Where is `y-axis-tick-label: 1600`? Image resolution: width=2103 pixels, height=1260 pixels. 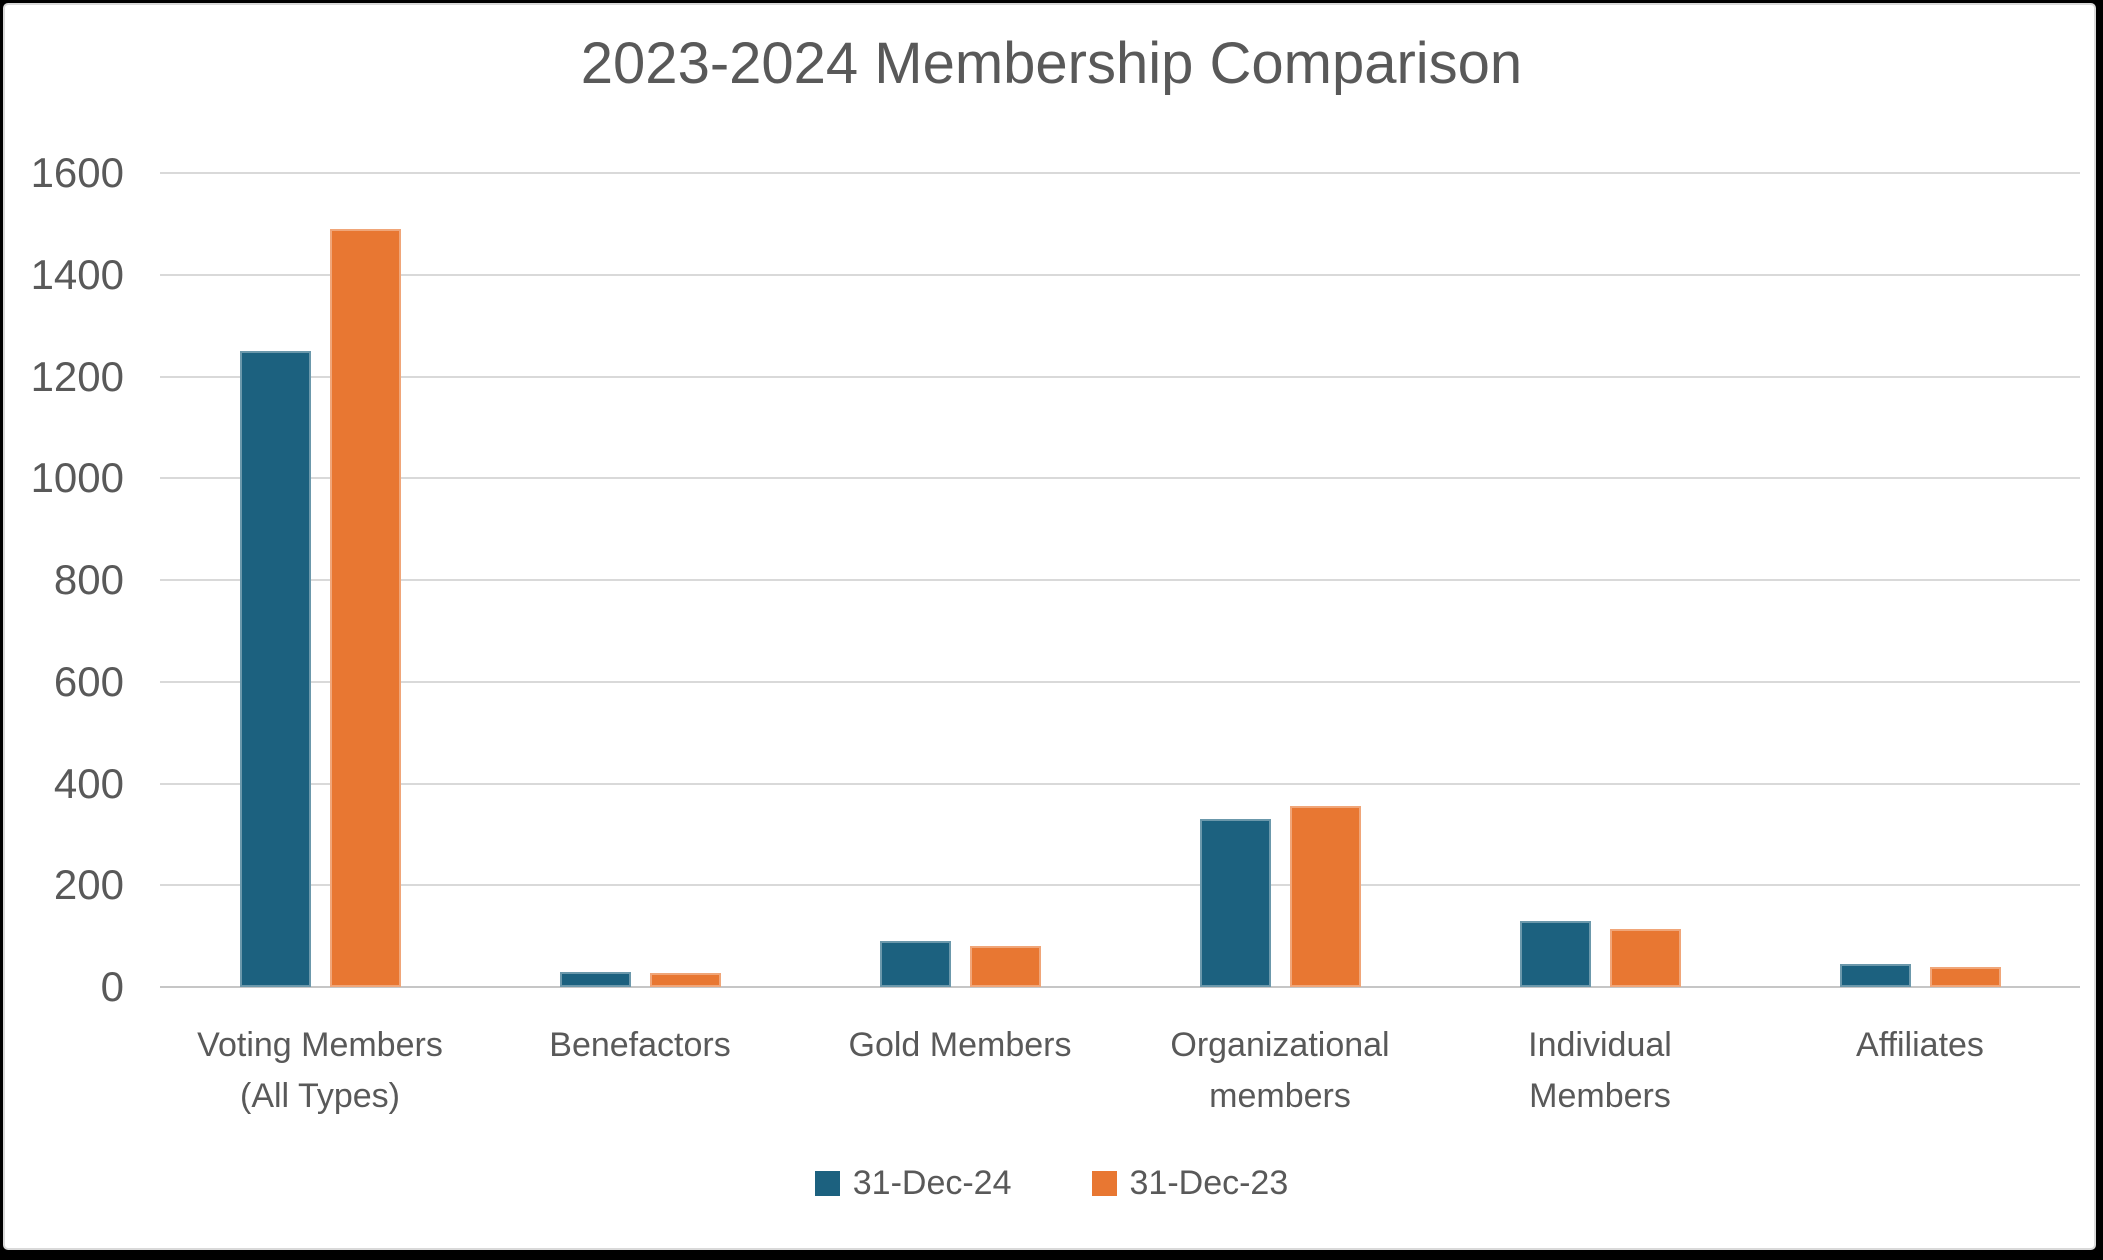 y-axis-tick-label: 1600 is located at coordinates (77, 172).